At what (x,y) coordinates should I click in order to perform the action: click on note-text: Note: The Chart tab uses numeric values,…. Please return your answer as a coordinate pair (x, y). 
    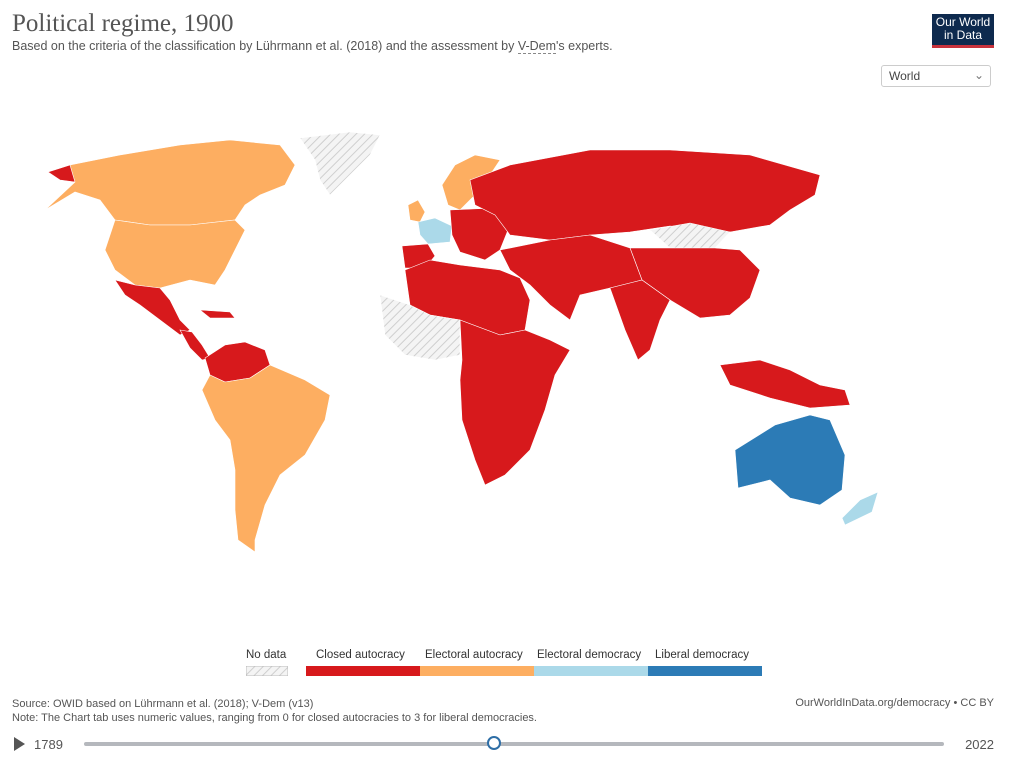
    Looking at the image, I should click on (274, 718).